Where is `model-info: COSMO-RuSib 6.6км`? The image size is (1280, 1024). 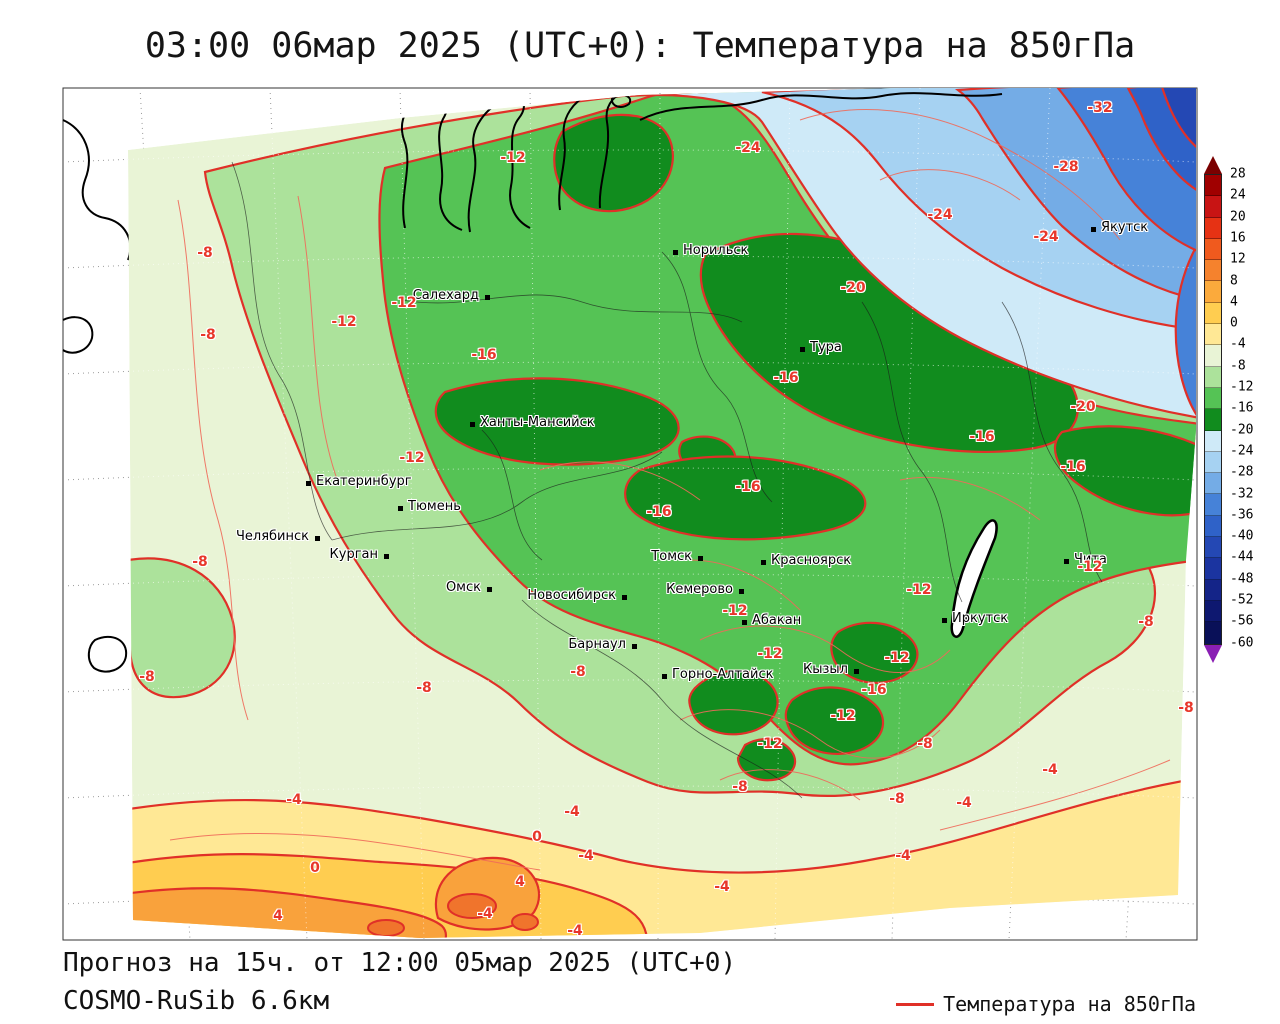 model-info: COSMO-RuSib 6.6км is located at coordinates (196, 1001).